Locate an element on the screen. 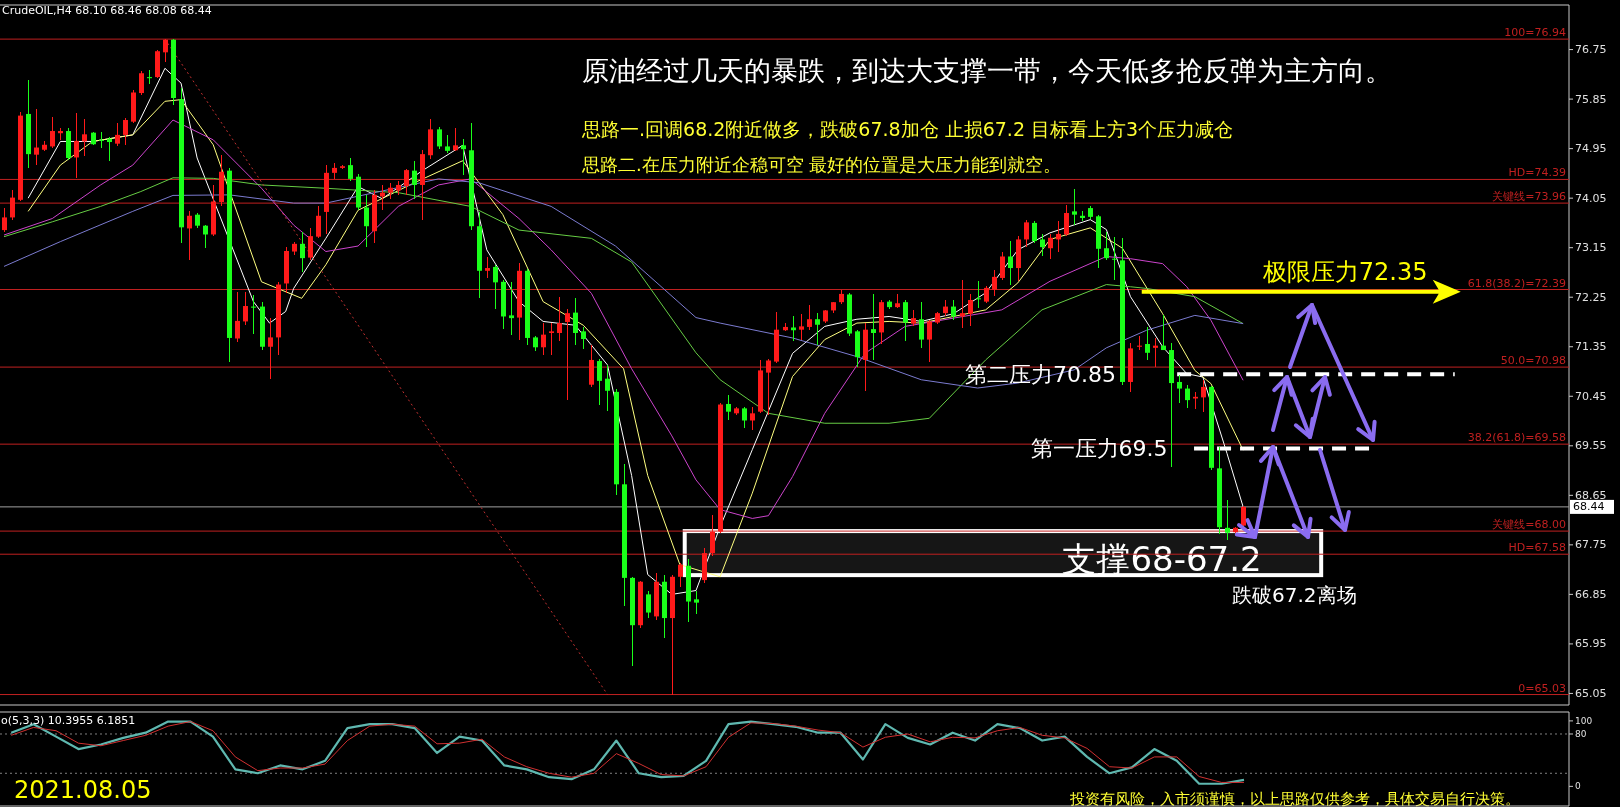 The height and width of the screenshot is (807, 1620). y-tick-label: 80 is located at coordinates (1581, 733).